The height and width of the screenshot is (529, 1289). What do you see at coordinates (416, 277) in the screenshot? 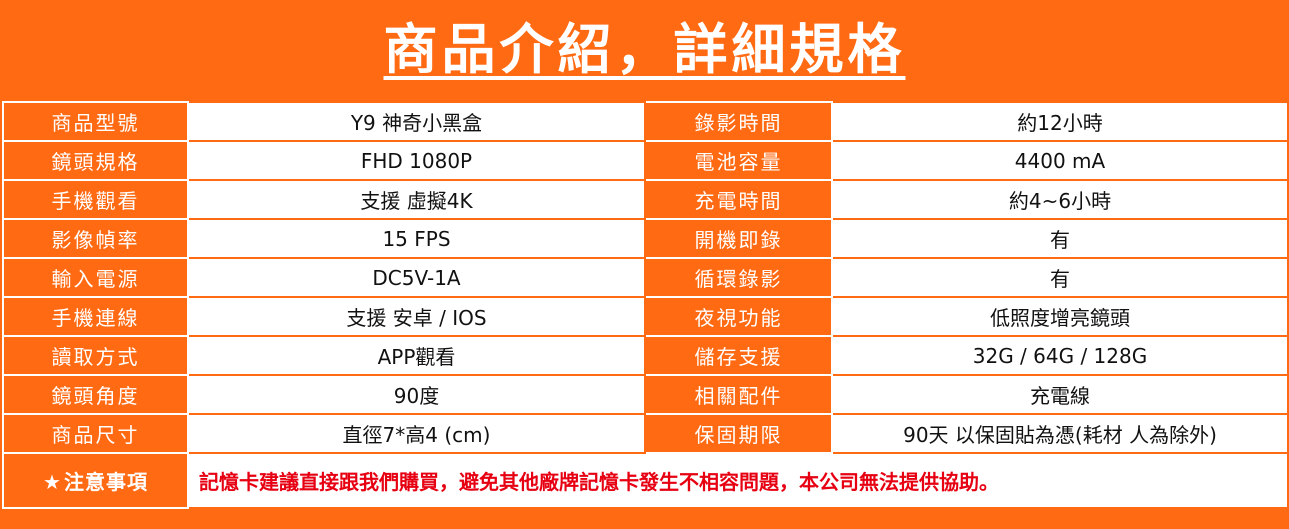
I see `spec-value: DC5V-1A` at bounding box center [416, 277].